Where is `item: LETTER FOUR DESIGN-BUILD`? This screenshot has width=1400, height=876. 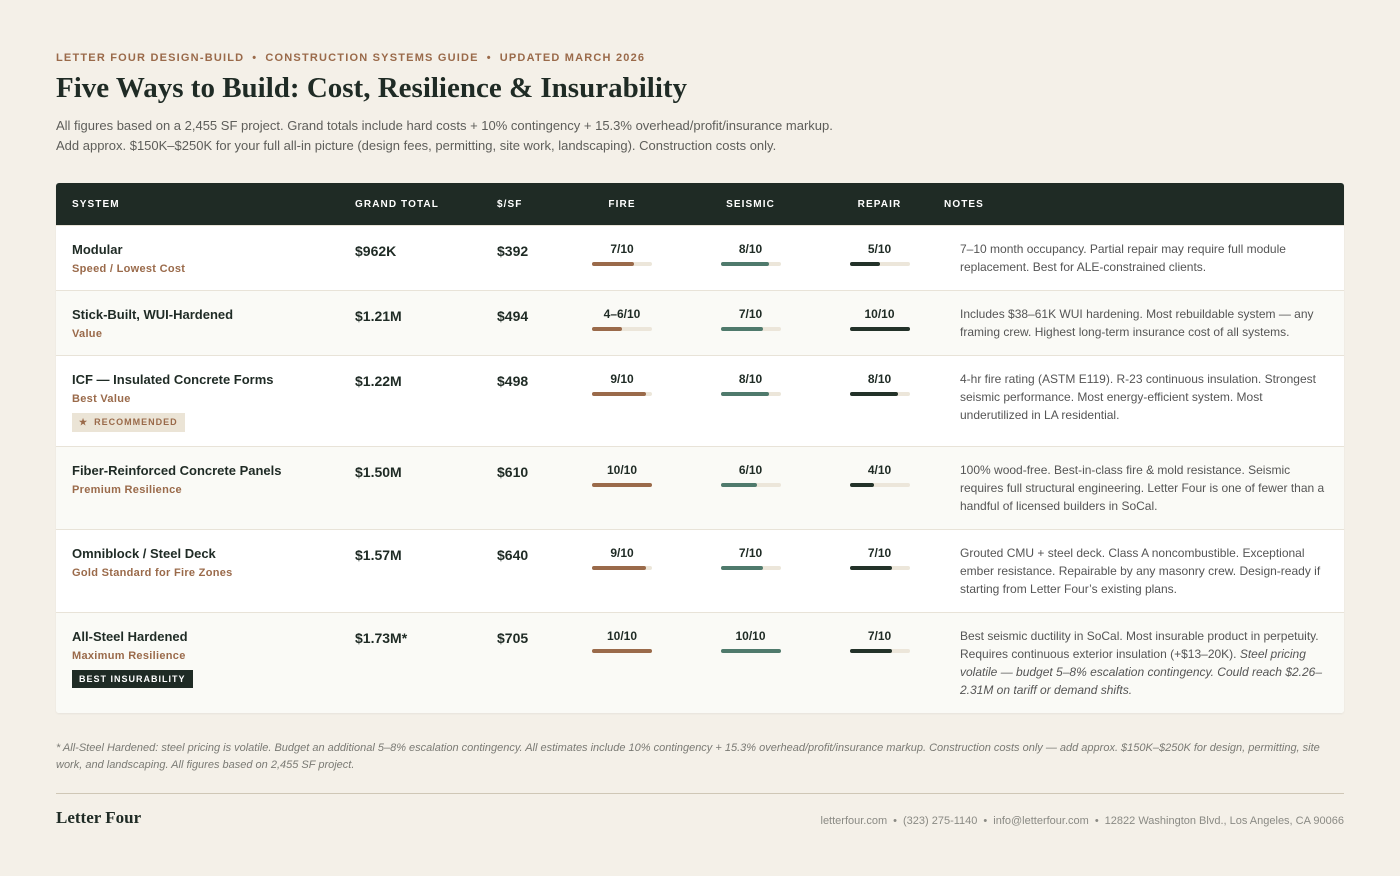 item: LETTER FOUR DESIGN-BUILD is located at coordinates (150, 58).